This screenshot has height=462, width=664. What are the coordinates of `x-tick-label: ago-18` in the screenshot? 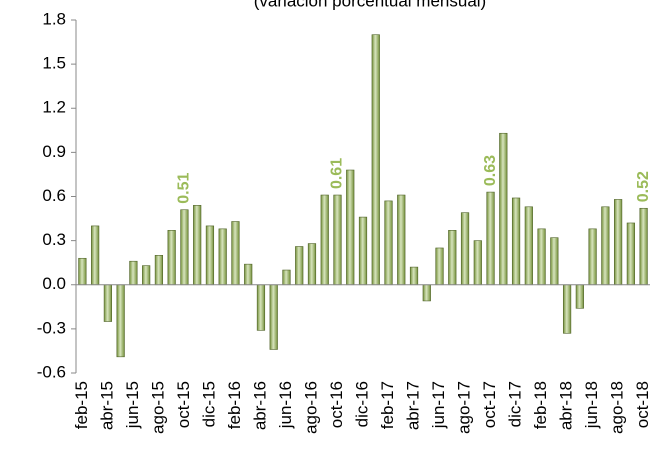 It's located at (617, 407).